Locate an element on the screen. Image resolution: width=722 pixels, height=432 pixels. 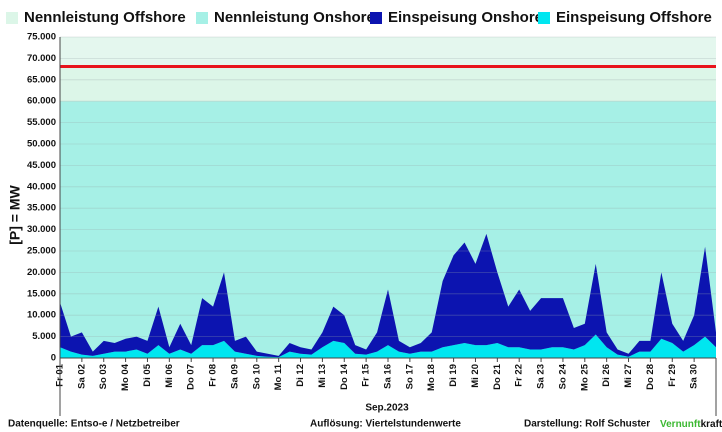
footer-resolution: Auflösung: Viertelstundenwerte is located at coordinates (385, 424).